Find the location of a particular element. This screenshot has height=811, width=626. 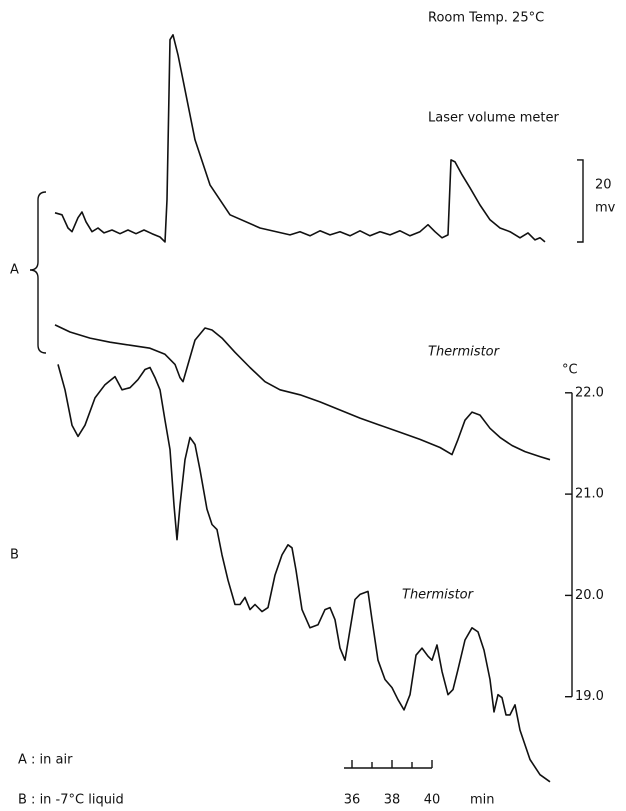

y-tick-label: 22.0 is located at coordinates (589, 392).